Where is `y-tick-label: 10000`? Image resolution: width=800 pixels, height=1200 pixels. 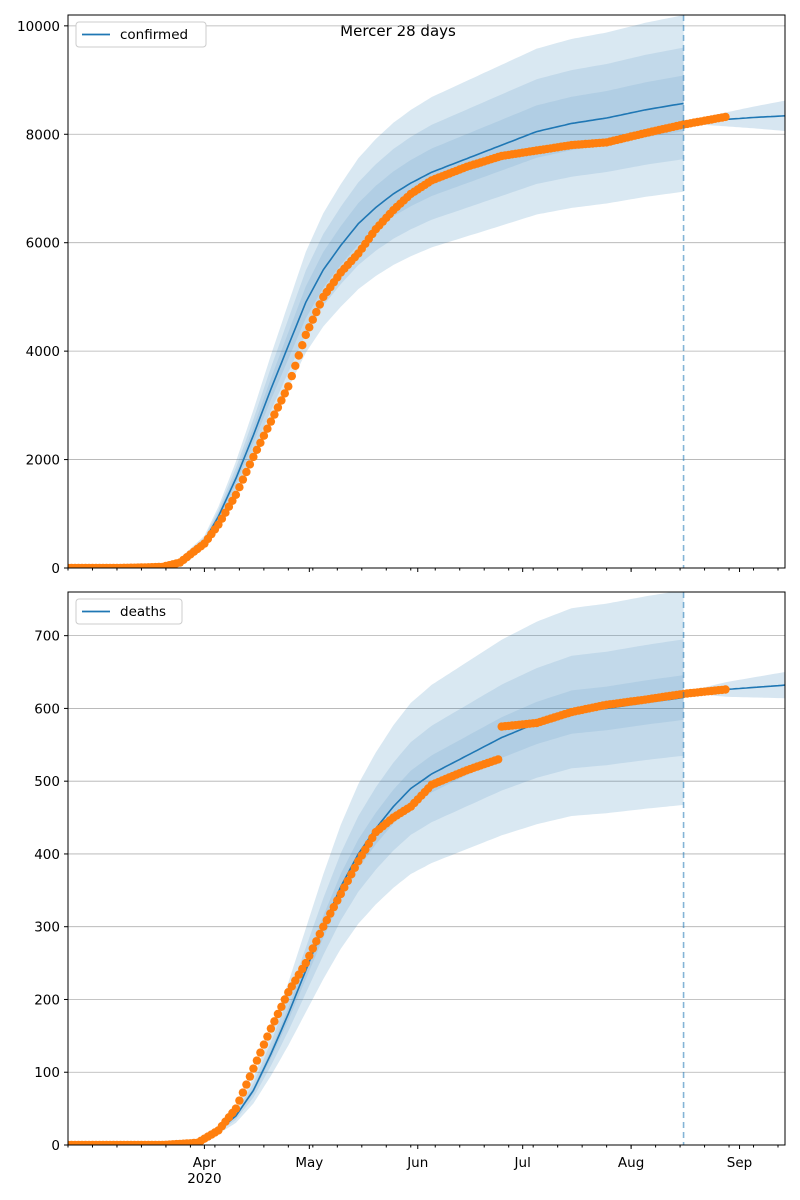 y-tick-label: 10000 is located at coordinates (38, 27).